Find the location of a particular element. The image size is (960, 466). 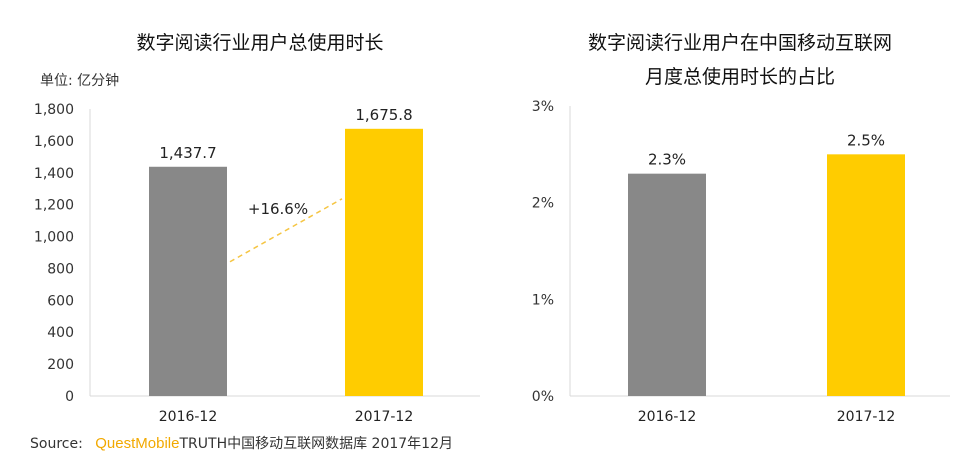

chart1-ytick-label: 0 is located at coordinates (69, 397).